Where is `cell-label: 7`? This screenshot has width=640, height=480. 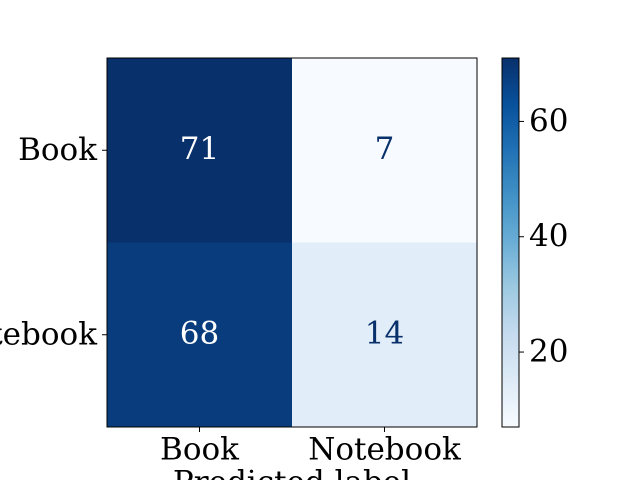
cell-label: 7 is located at coordinates (385, 149).